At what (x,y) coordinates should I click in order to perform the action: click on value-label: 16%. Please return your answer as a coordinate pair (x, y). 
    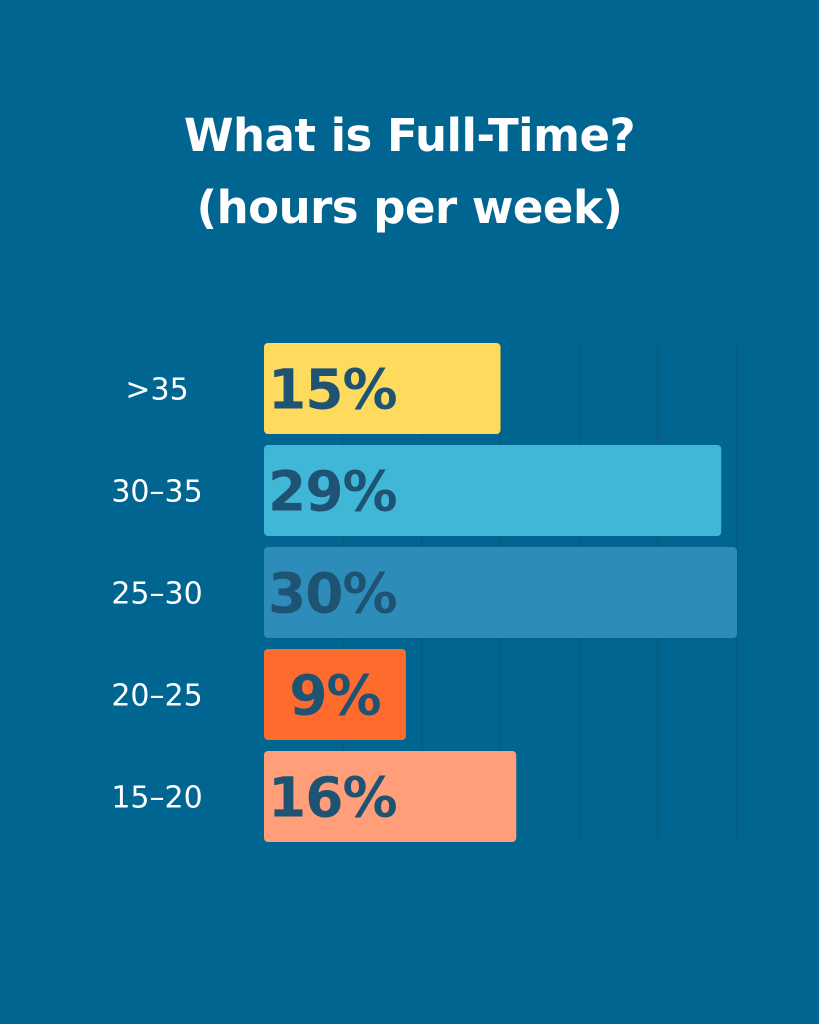
    Looking at the image, I should click on (332, 798).